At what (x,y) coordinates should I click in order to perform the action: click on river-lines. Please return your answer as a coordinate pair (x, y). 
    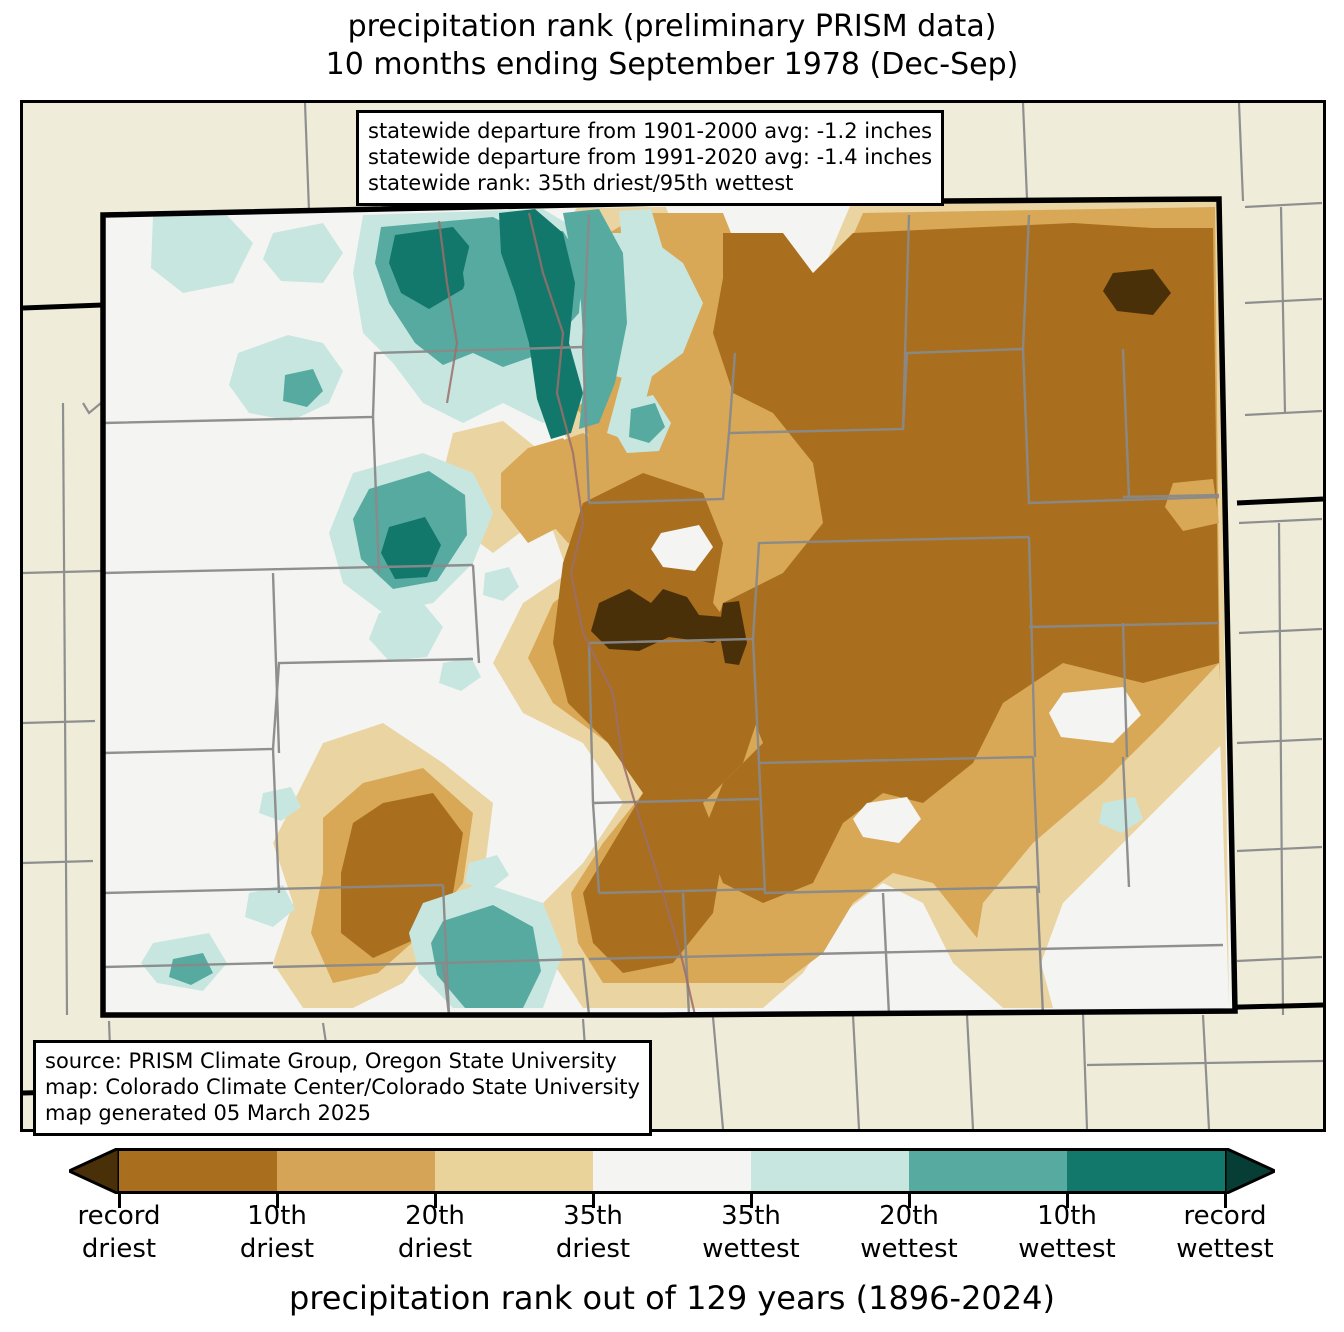
    Looking at the image, I should click on (567, 613).